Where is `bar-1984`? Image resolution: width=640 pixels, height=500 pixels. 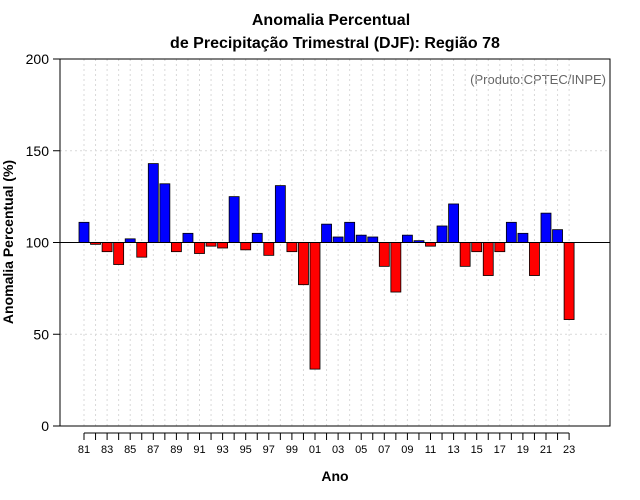 bar-1984 is located at coordinates (119, 253).